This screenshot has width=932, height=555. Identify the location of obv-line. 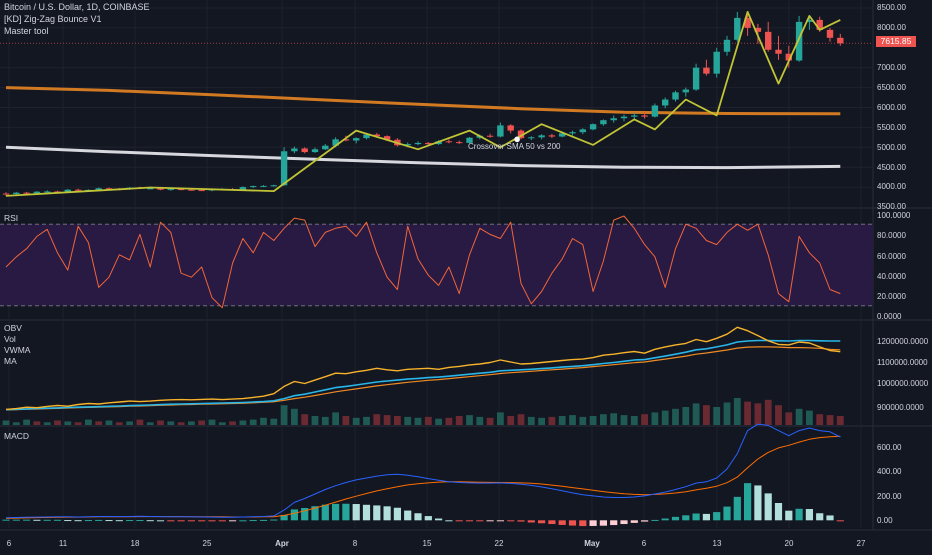
(423, 368).